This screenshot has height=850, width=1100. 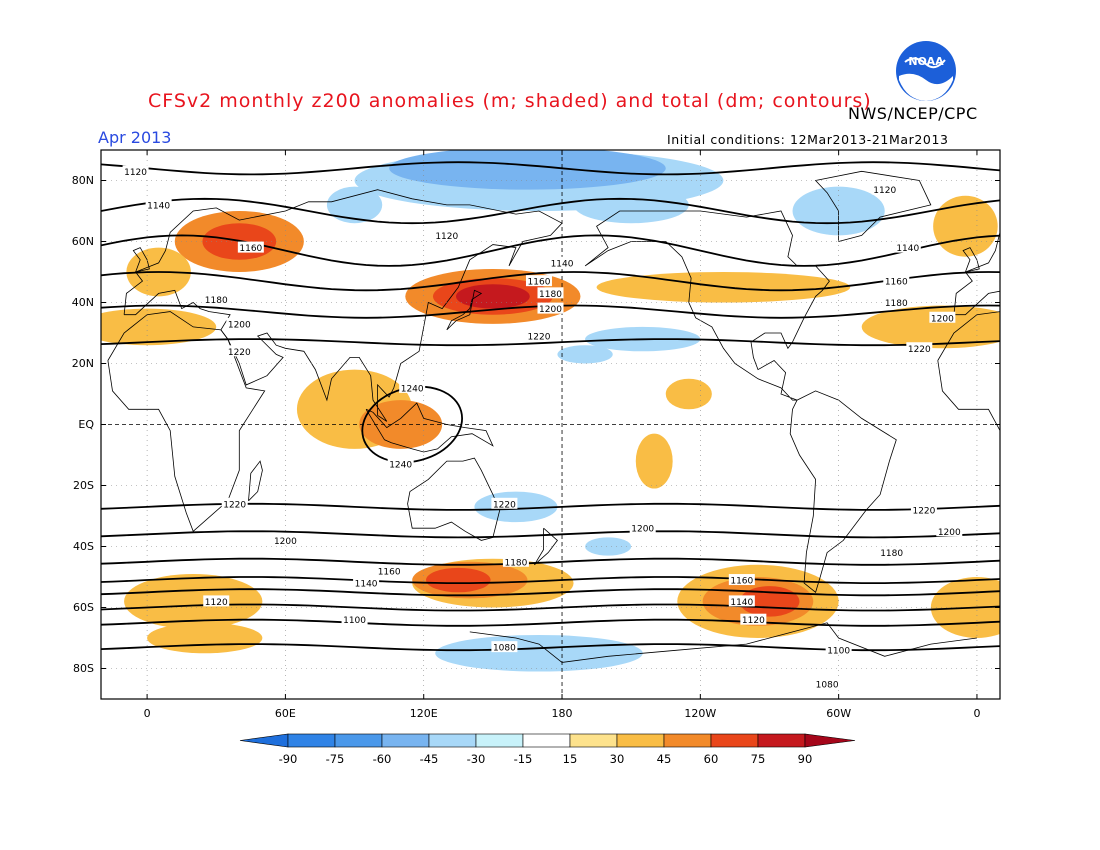 What do you see at coordinates (700, 713) in the screenshot?
I see `lon-label: 120W` at bounding box center [700, 713].